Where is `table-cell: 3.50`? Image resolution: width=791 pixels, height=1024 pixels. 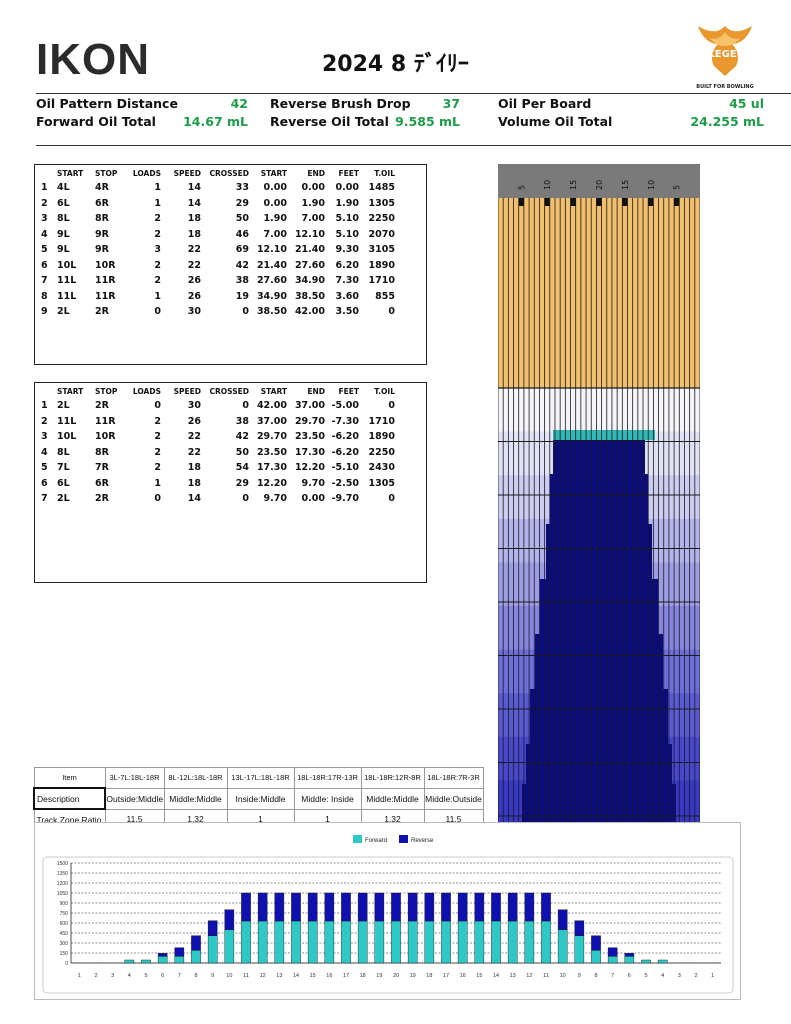 table-cell: 3.50 is located at coordinates (347, 312).